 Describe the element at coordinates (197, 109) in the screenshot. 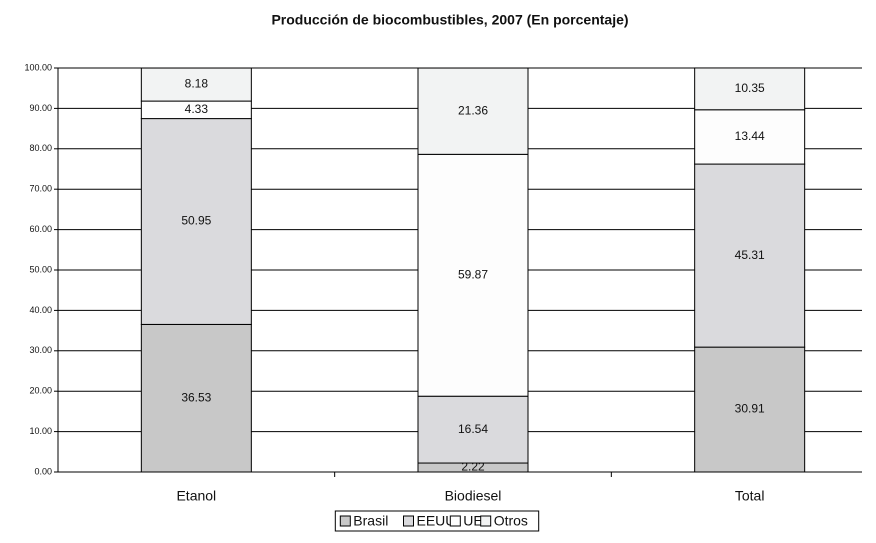

I see `data-label: 4.33` at that location.